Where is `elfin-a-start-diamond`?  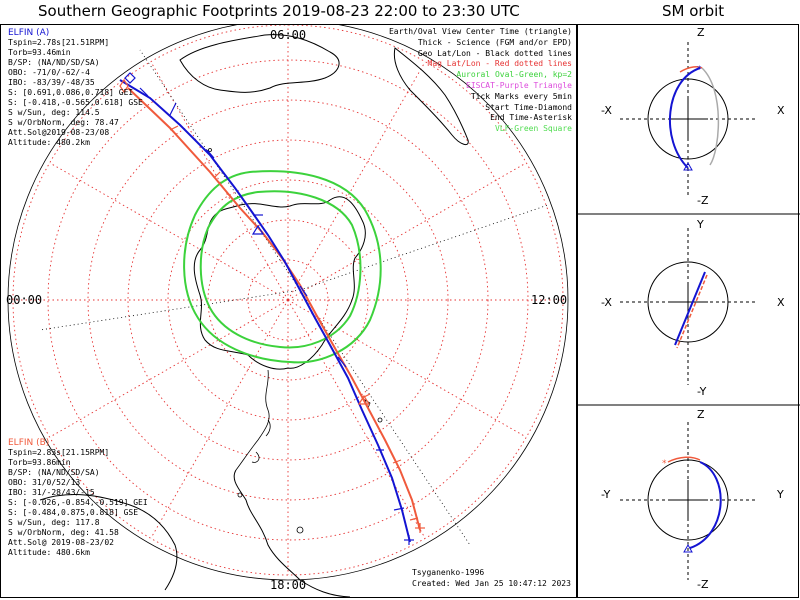 elfin-a-start-diamond is located at coordinates (130, 78).